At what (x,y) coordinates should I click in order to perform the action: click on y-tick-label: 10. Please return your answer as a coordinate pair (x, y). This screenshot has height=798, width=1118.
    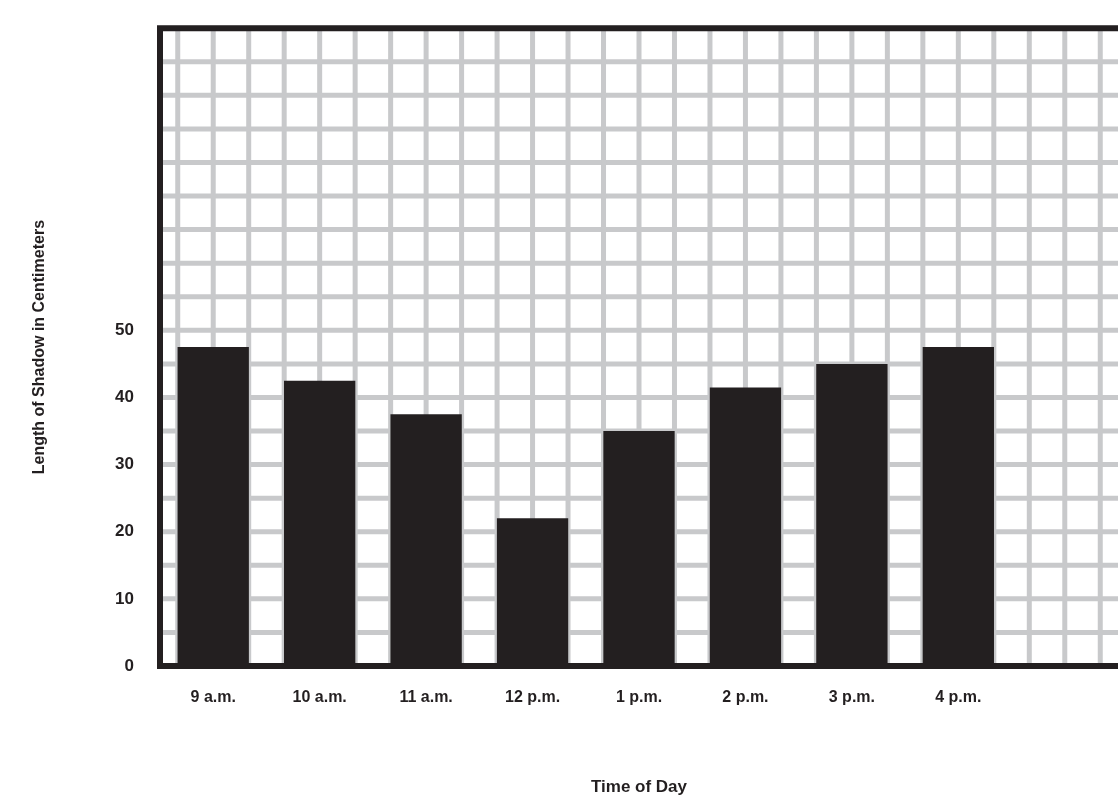
    Looking at the image, I should click on (124, 598).